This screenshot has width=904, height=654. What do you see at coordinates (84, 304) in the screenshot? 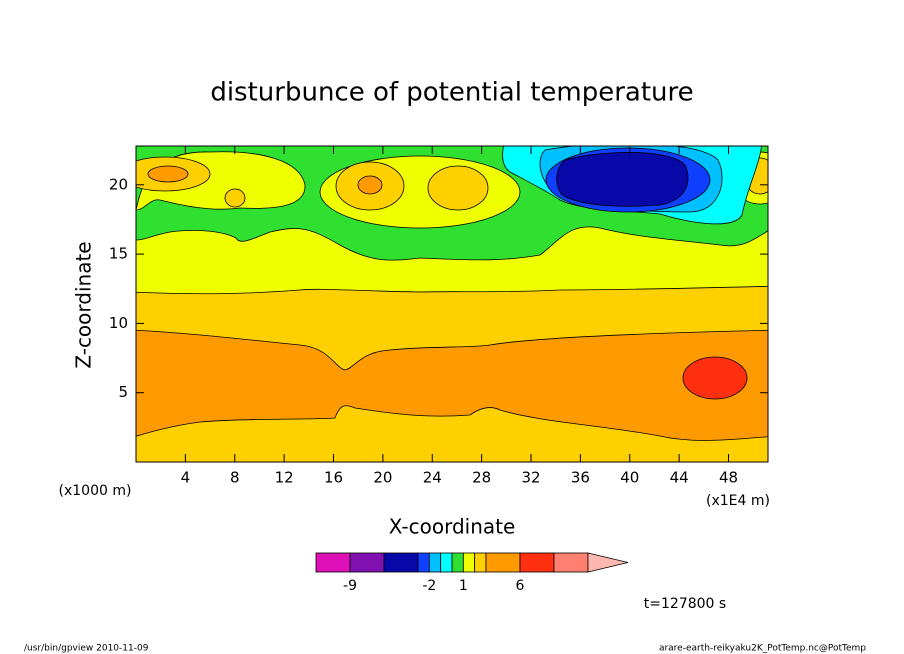
I see `y-axis-label: Z-coordinate` at bounding box center [84, 304].